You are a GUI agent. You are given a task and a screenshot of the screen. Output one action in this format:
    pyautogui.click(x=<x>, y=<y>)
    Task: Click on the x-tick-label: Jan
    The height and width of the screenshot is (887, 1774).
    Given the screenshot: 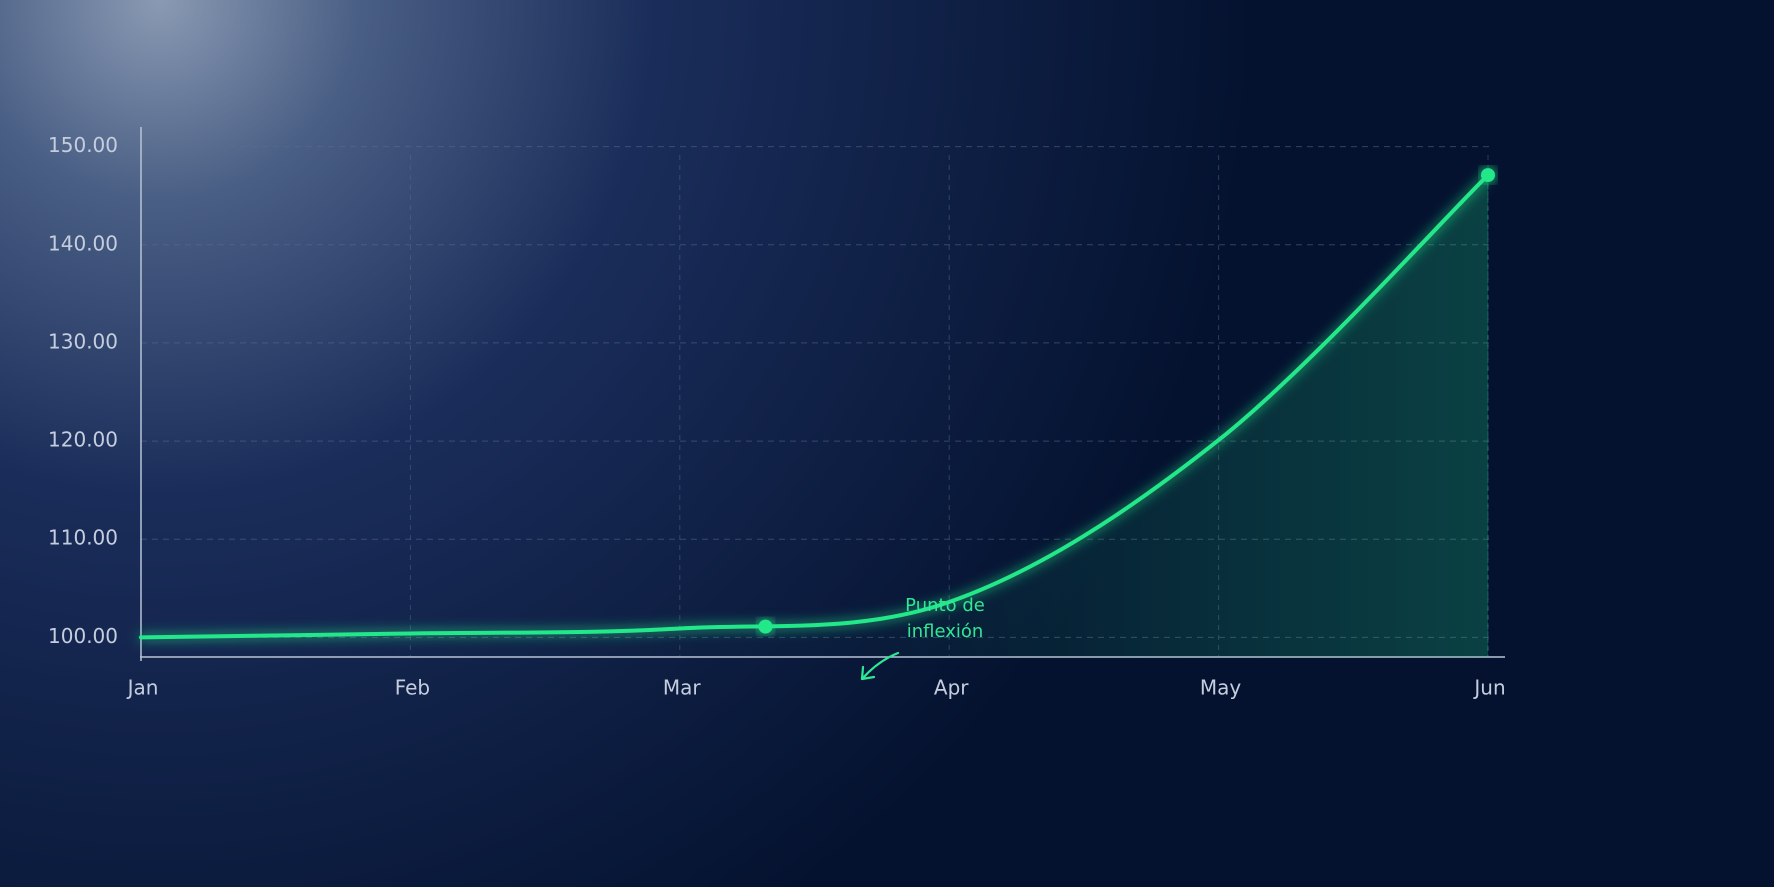 What is the action you would take?
    pyautogui.click(x=142, y=688)
    